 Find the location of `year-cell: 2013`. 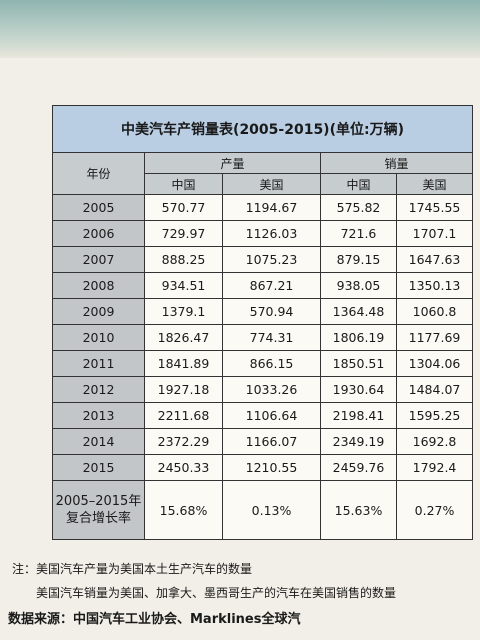

year-cell: 2013 is located at coordinates (98, 415).